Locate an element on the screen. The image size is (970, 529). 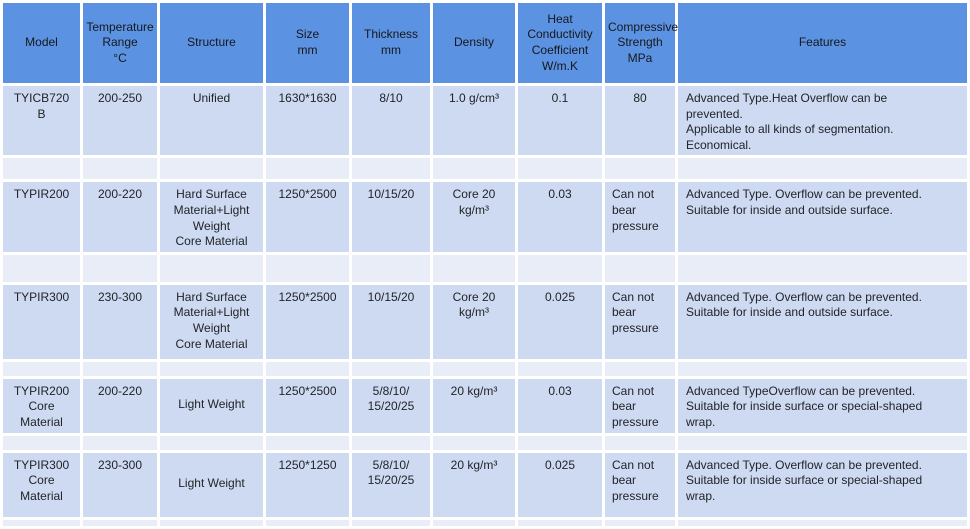
cell-heat: 0.03 is located at coordinates (560, 405).